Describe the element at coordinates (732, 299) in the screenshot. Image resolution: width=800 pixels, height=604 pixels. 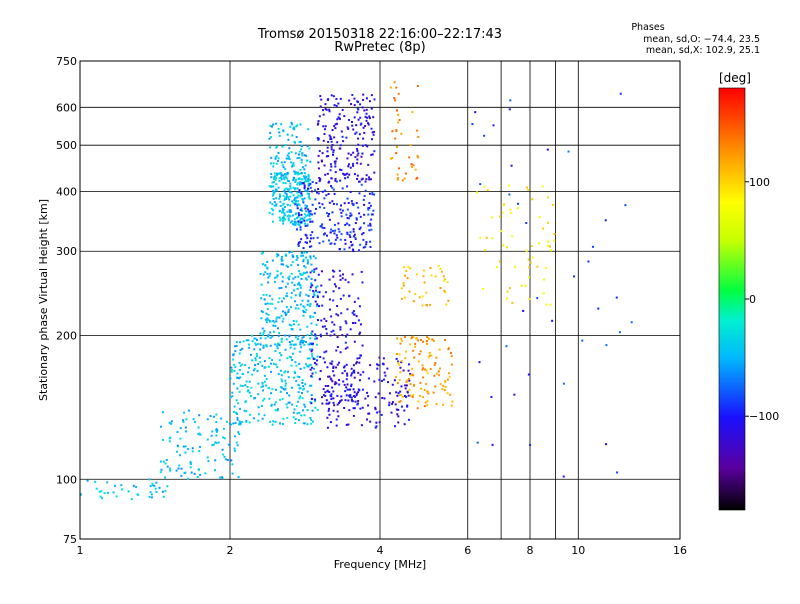
I see `colorbar` at that location.